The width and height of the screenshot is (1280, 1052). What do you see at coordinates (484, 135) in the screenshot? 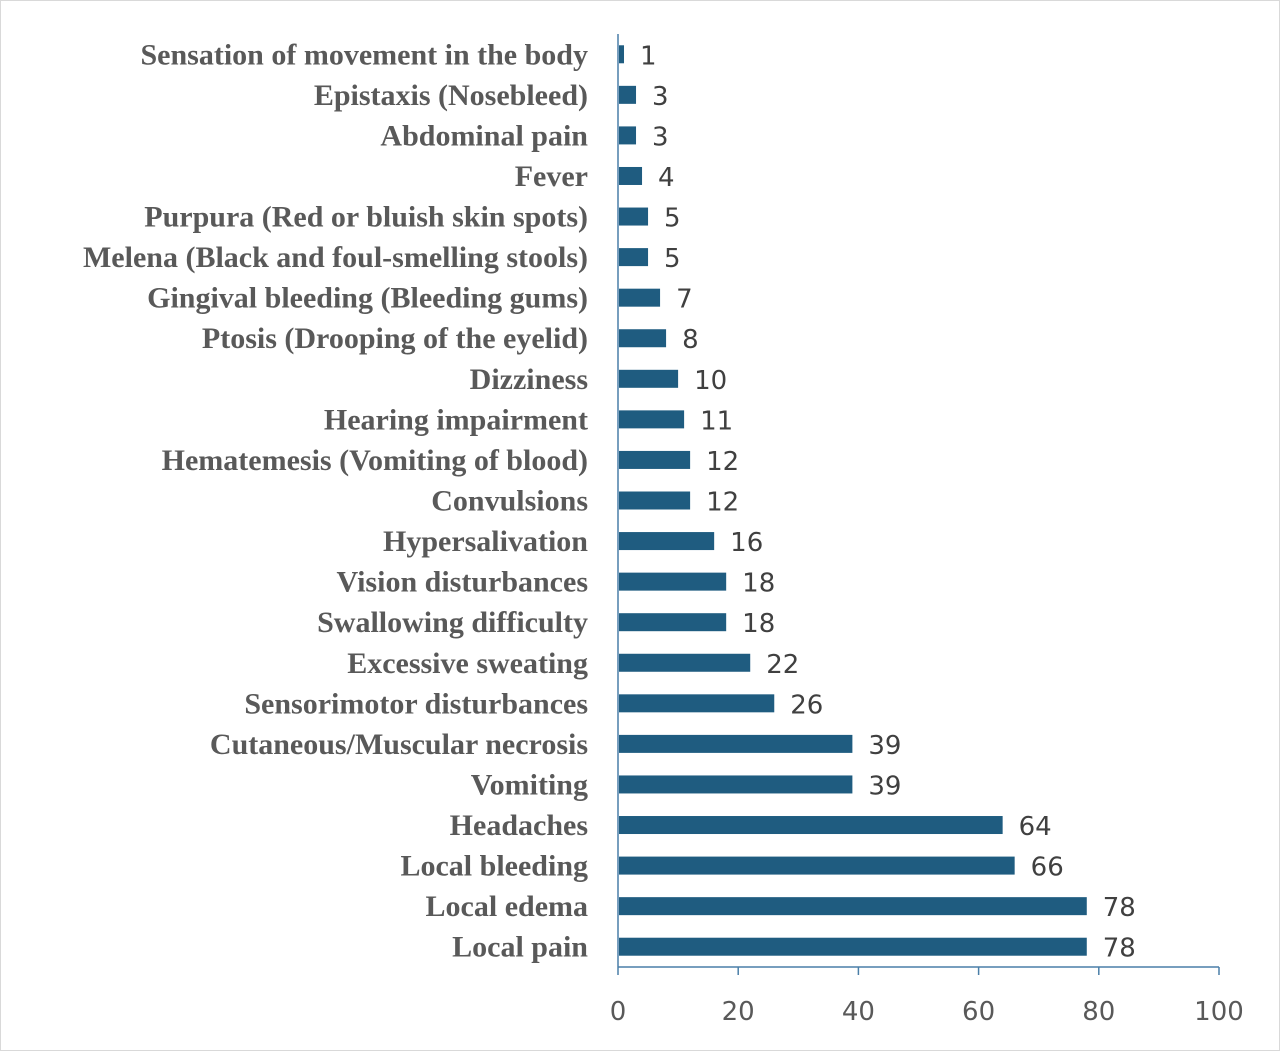
I see `category-label: Abdominal pain` at bounding box center [484, 135].